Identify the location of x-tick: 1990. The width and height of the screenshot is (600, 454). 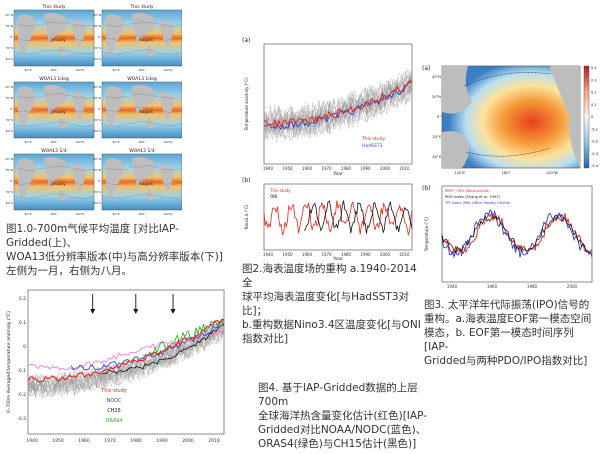
(365, 254).